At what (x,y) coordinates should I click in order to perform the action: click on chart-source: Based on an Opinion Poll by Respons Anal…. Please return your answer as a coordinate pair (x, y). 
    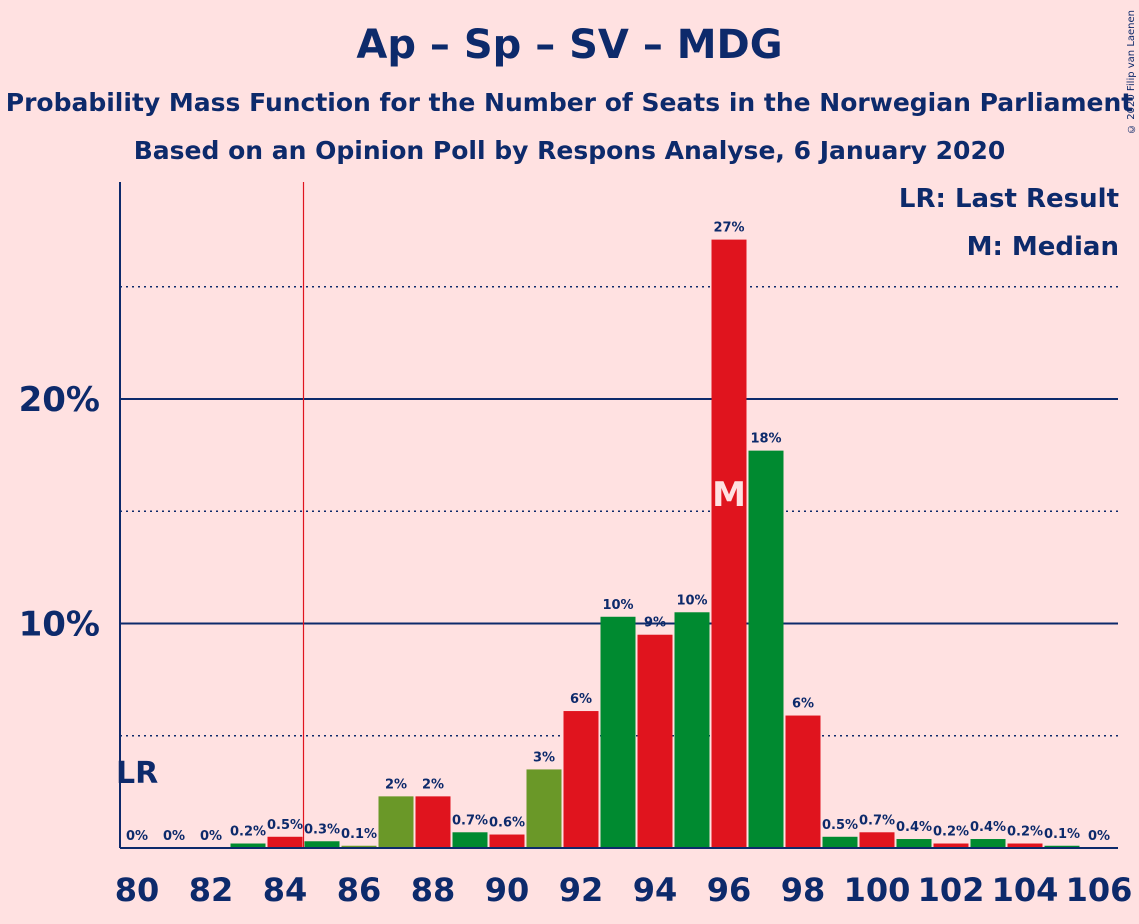
    Looking at the image, I should click on (569, 150).